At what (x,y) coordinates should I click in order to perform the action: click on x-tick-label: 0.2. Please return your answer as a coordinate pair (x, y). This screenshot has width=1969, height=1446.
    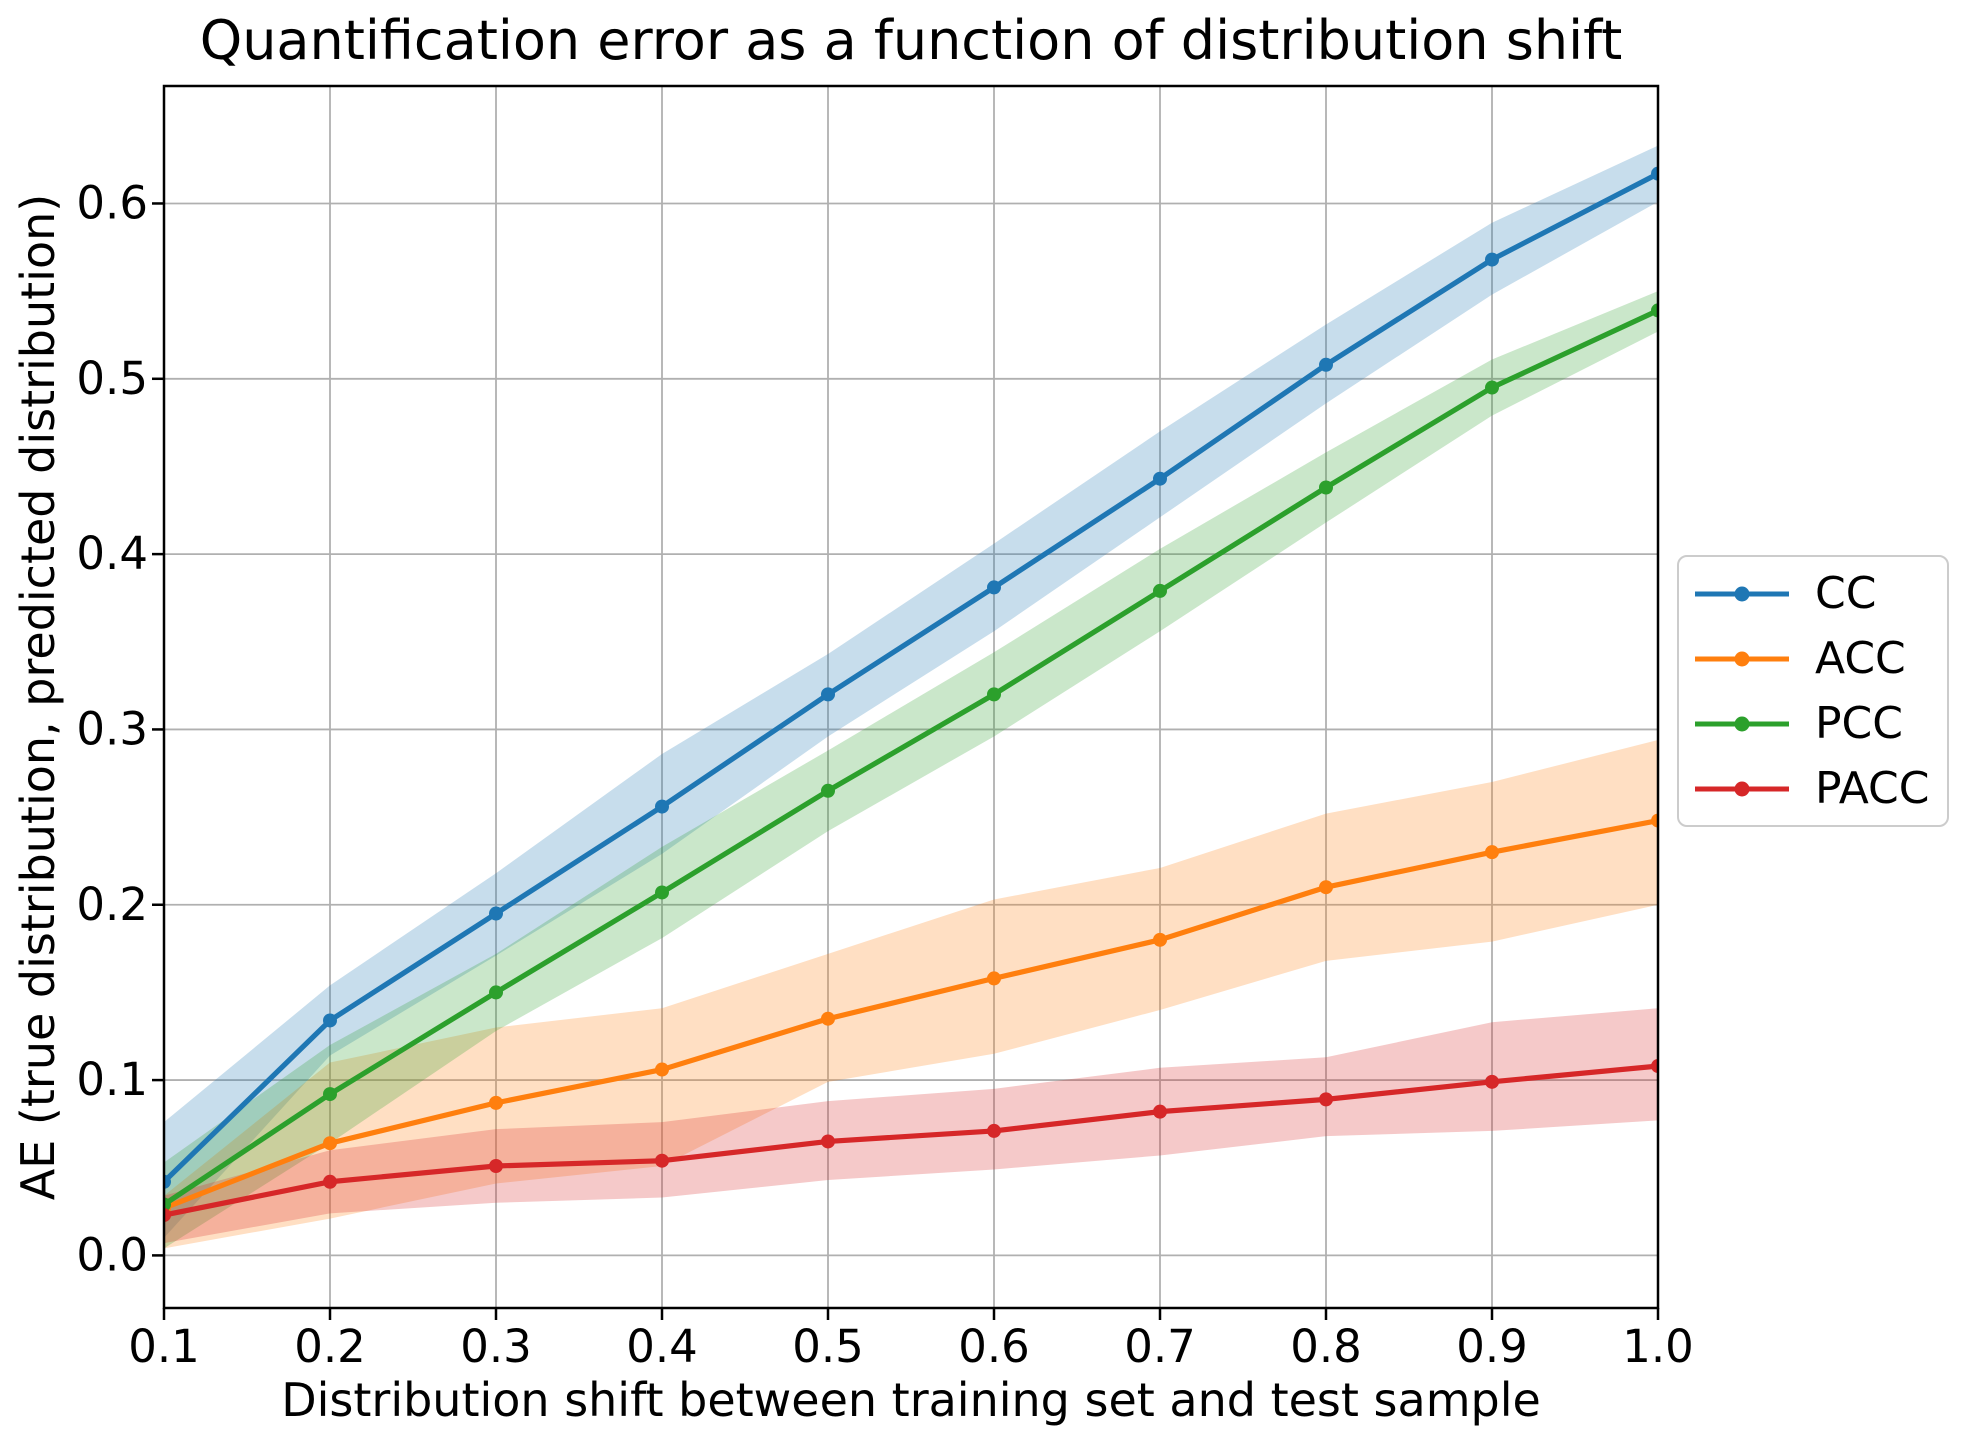
    Looking at the image, I should click on (330, 1346).